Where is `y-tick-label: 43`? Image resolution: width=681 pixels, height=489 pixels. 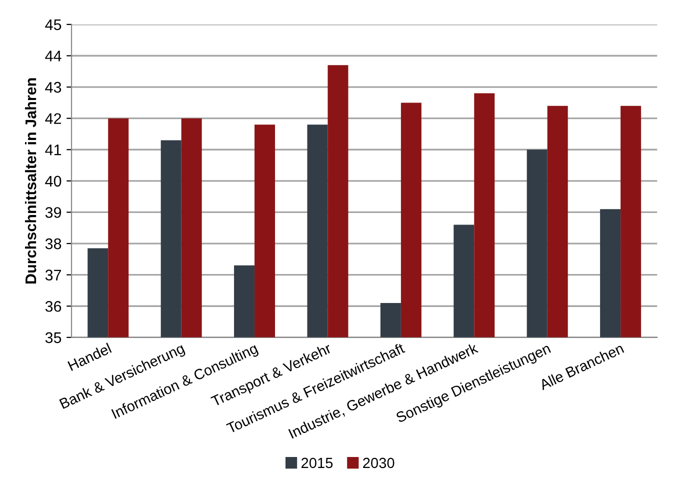 y-tick-label: 43 is located at coordinates (53, 87).